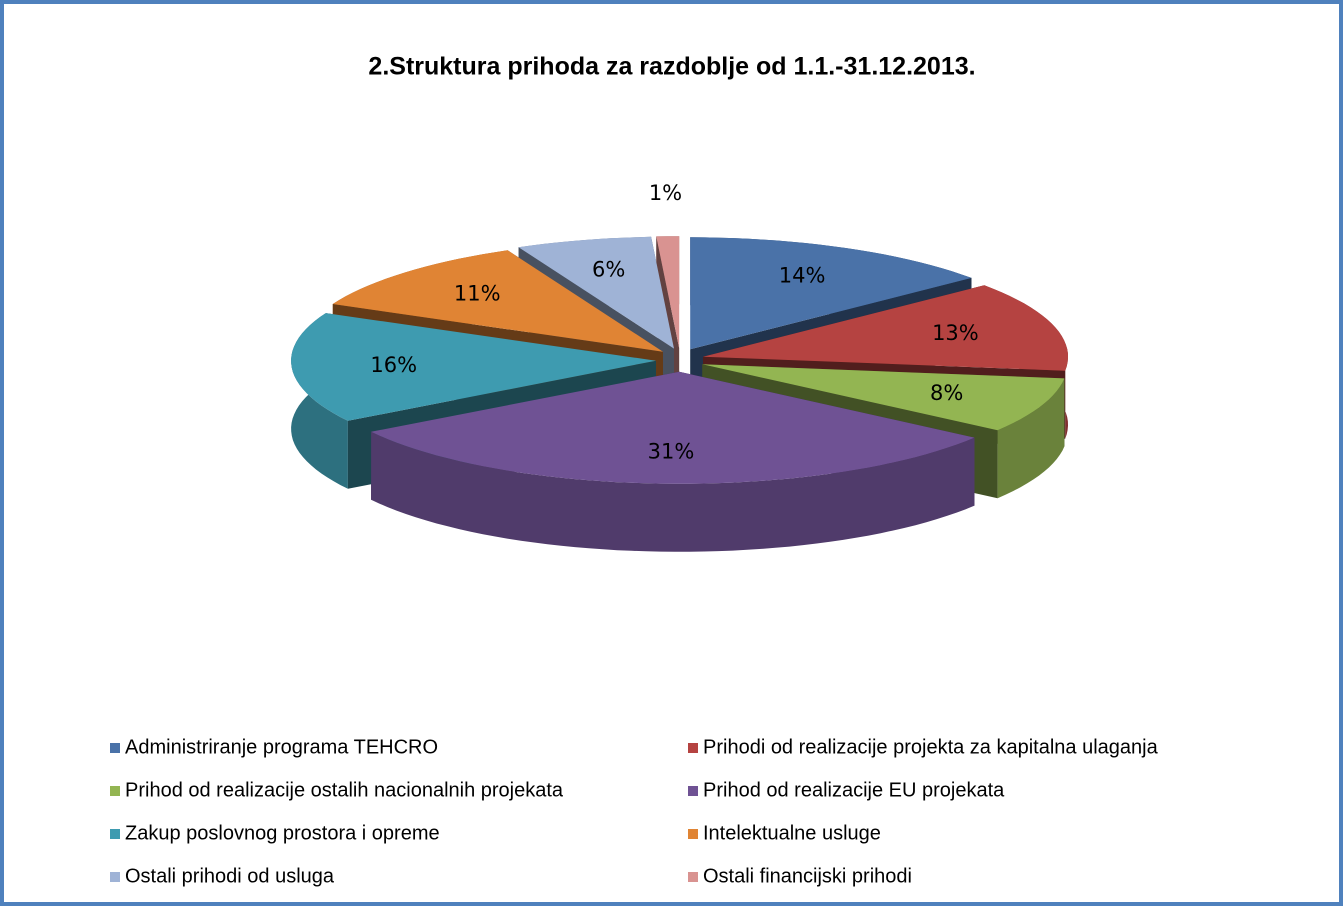 The image size is (1343, 906). I want to click on legend-label: Zakup poslovnog prostora i opreme, so click(282, 833).